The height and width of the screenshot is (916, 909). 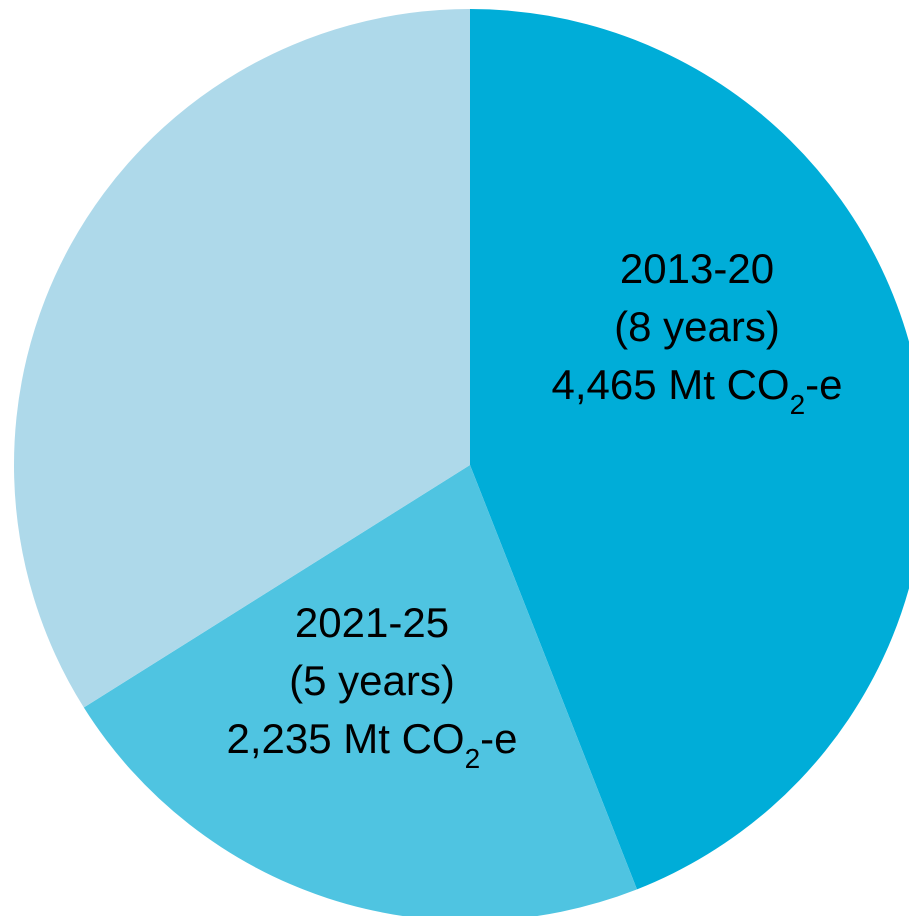 I want to click on slice-value-label: 2,235 Mt CO2-e, so click(x=372, y=744).